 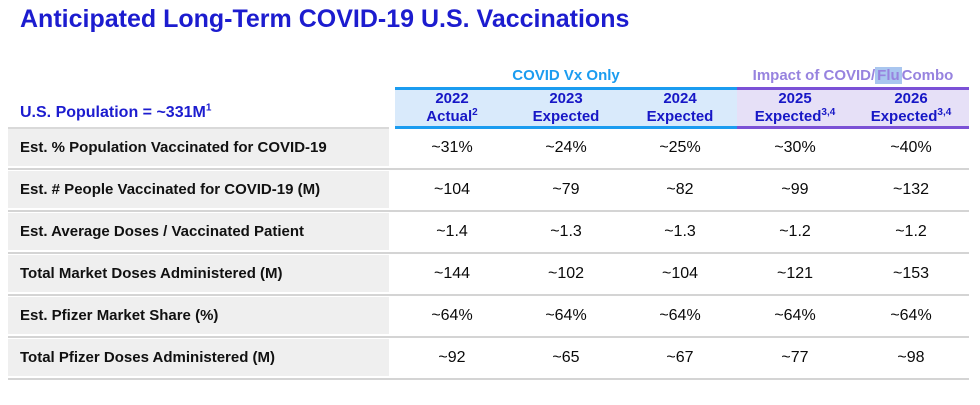 What do you see at coordinates (680, 147) in the screenshot?
I see `value-cell: ~25%` at bounding box center [680, 147].